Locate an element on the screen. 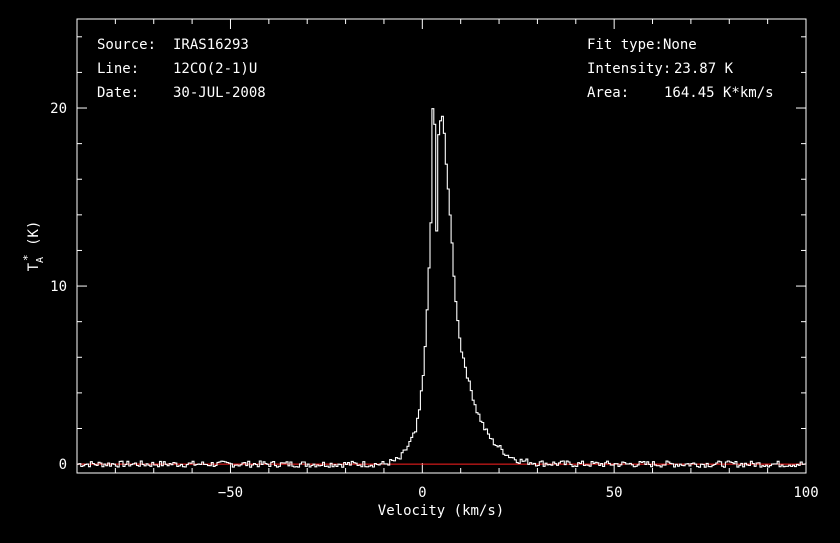 Image resolution: width=840 pixels, height=543 pixels. x-tick-label: 100 is located at coordinates (805, 493).